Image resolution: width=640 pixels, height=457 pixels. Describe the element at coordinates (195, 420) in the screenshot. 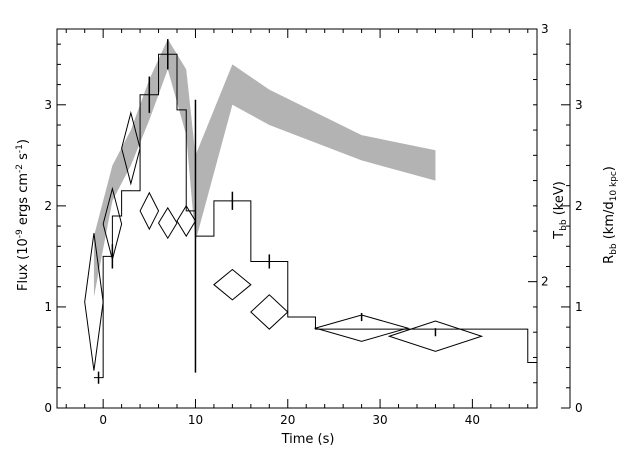

I see `x-tick-label: 10` at that location.